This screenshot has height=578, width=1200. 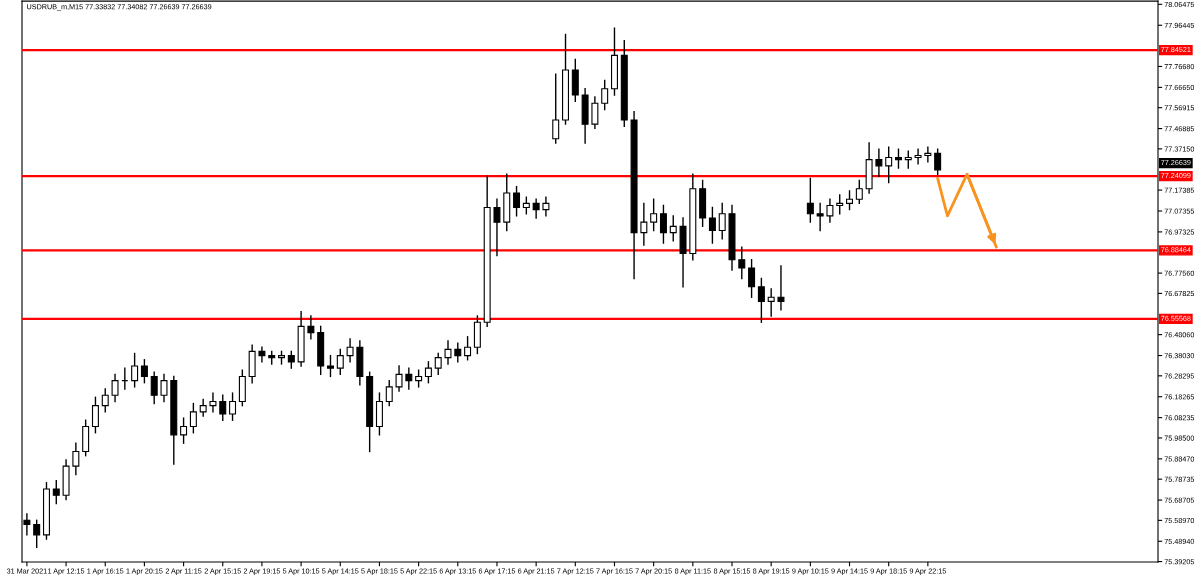 What do you see at coordinates (967, 210) in the screenshot?
I see `line-series` at bounding box center [967, 210].